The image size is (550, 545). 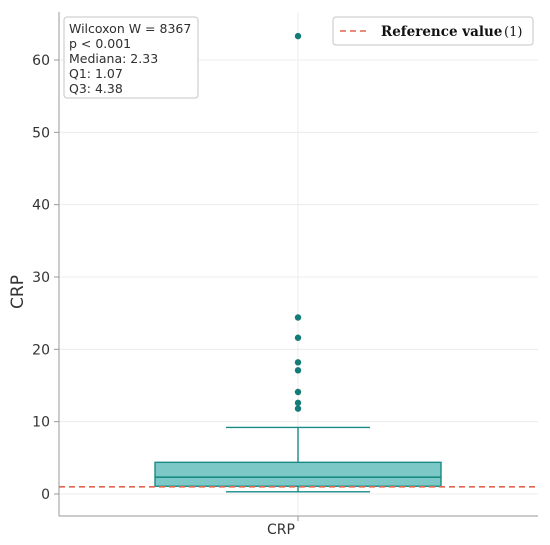 What do you see at coordinates (18, 292) in the screenshot?
I see `y-axis-title: CRP` at bounding box center [18, 292].